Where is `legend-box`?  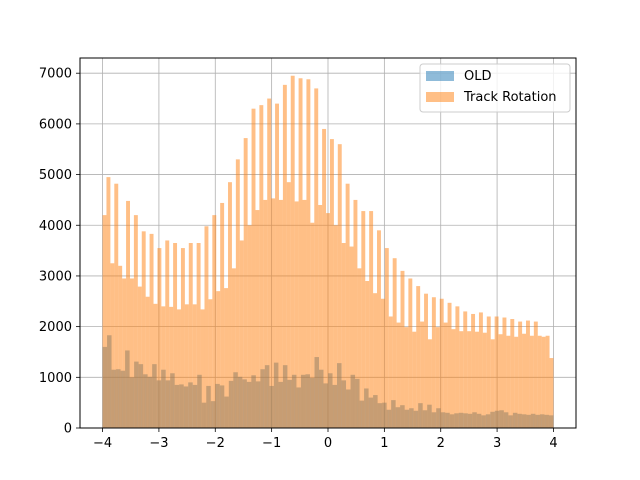
legend-box is located at coordinates (495, 88).